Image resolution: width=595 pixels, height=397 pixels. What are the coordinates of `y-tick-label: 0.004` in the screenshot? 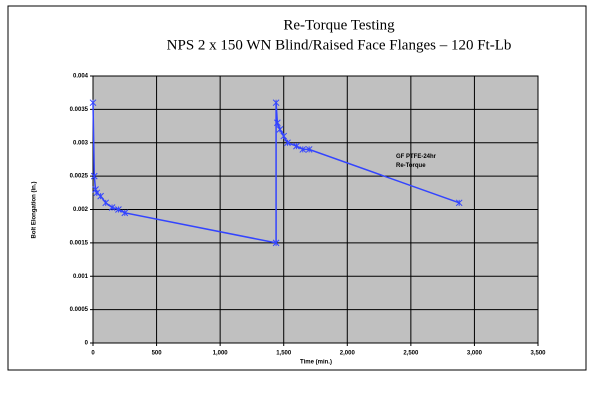 It's located at (81, 77).